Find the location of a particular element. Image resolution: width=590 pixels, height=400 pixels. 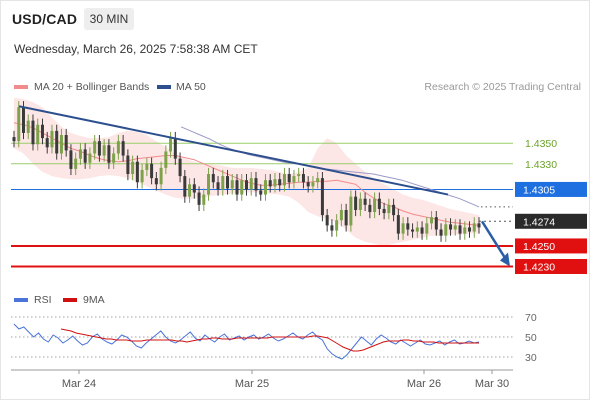

forecast-arrow-head is located at coordinates (505, 259).